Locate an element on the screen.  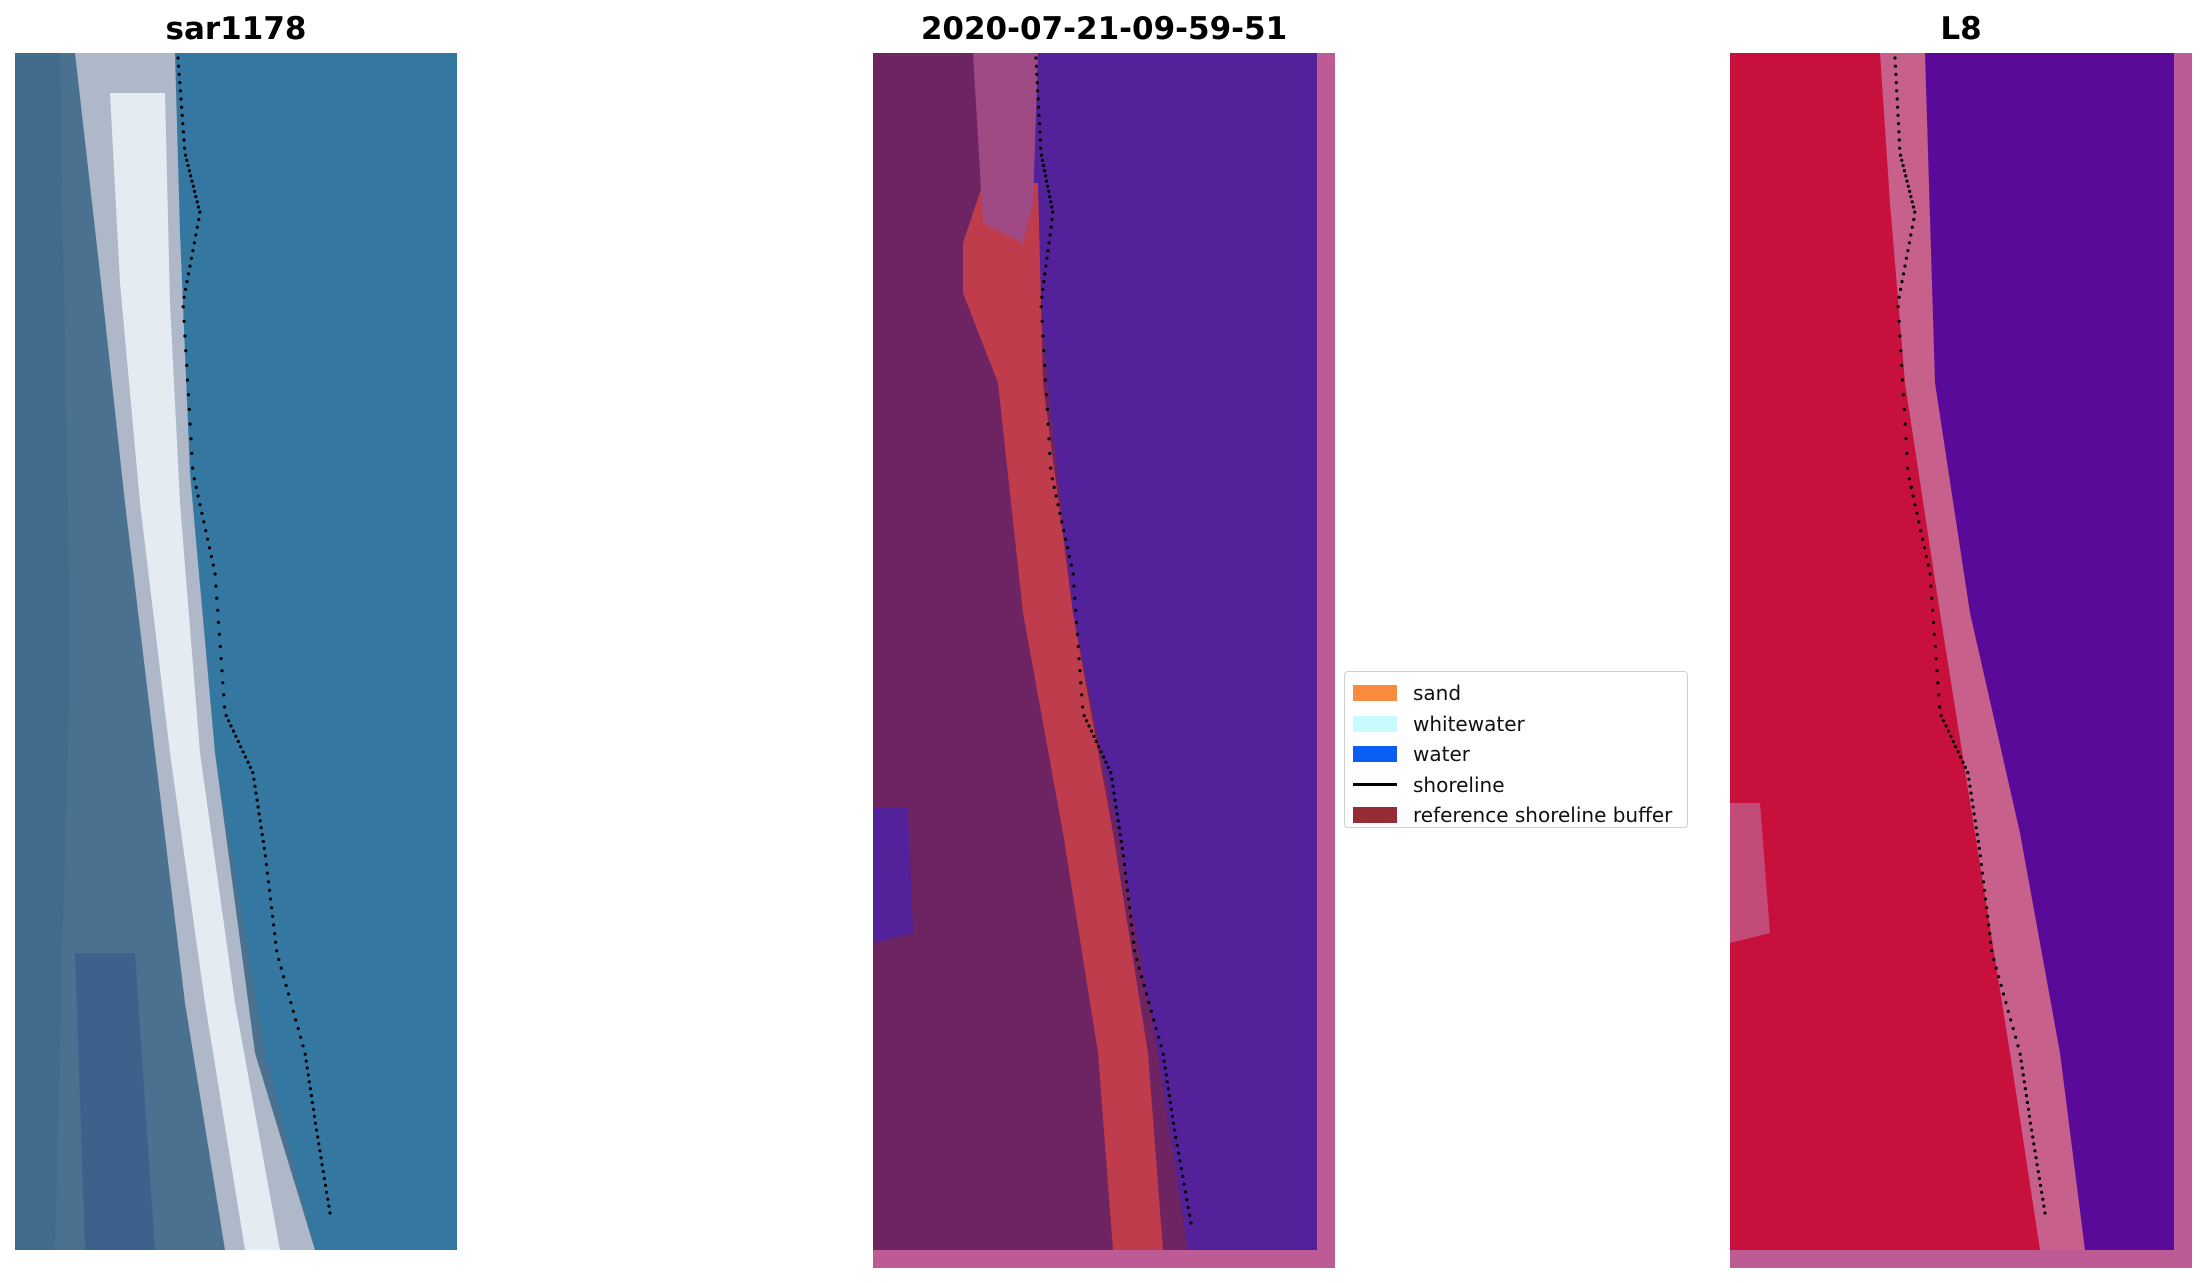
legend-item-reference-buffer: reference shoreline buffer is located at coordinates (1516, 815).